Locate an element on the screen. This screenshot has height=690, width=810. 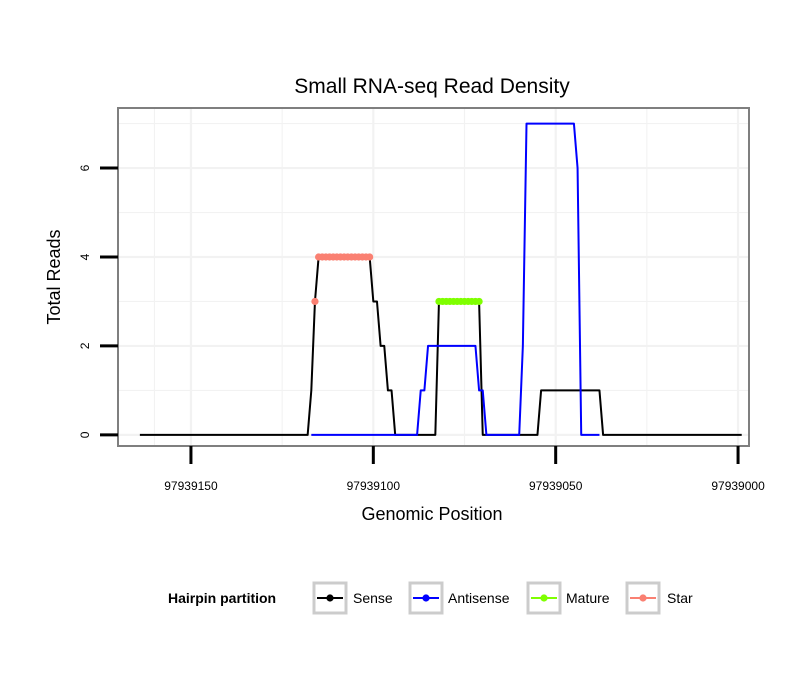
y-tick-label: 2 is located at coordinates (85, 345).